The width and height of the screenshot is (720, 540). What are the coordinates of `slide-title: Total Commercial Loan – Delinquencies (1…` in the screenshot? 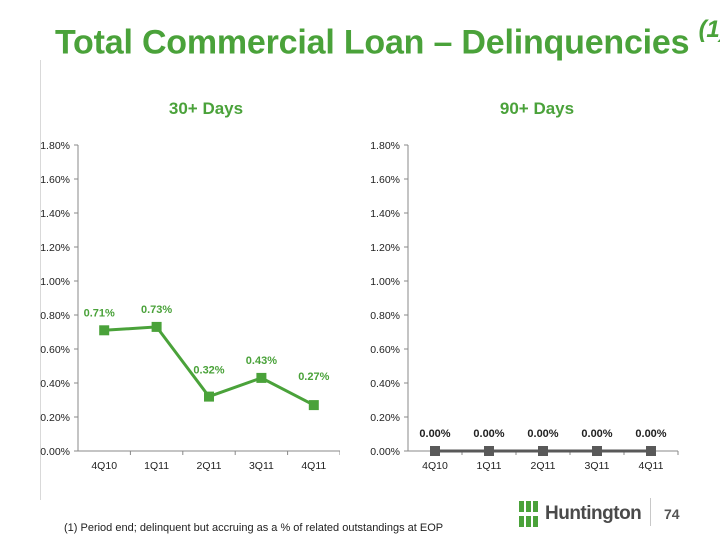 It's located at (387, 39).